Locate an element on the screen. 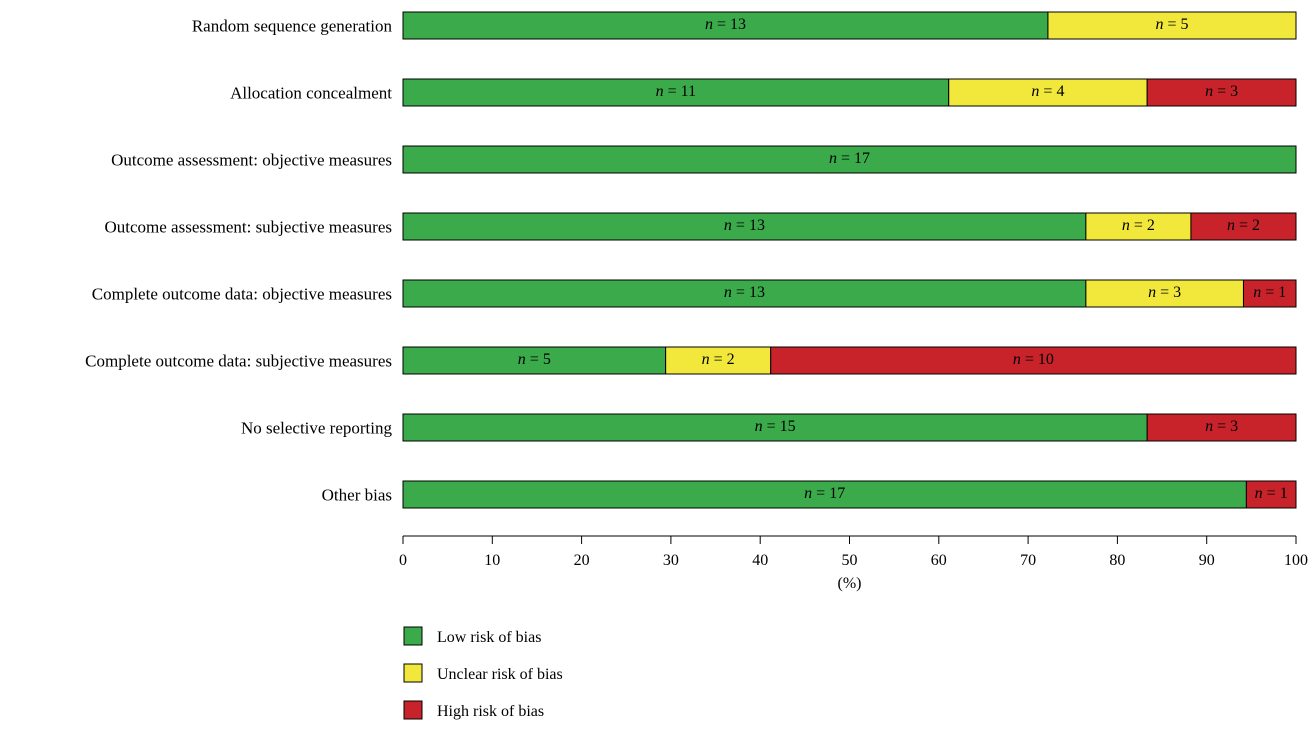 This screenshot has height=730, width=1313. bar-segment-unclear-risk-of-bias-outcome-assessment-subjective-measures is located at coordinates (1138, 226).